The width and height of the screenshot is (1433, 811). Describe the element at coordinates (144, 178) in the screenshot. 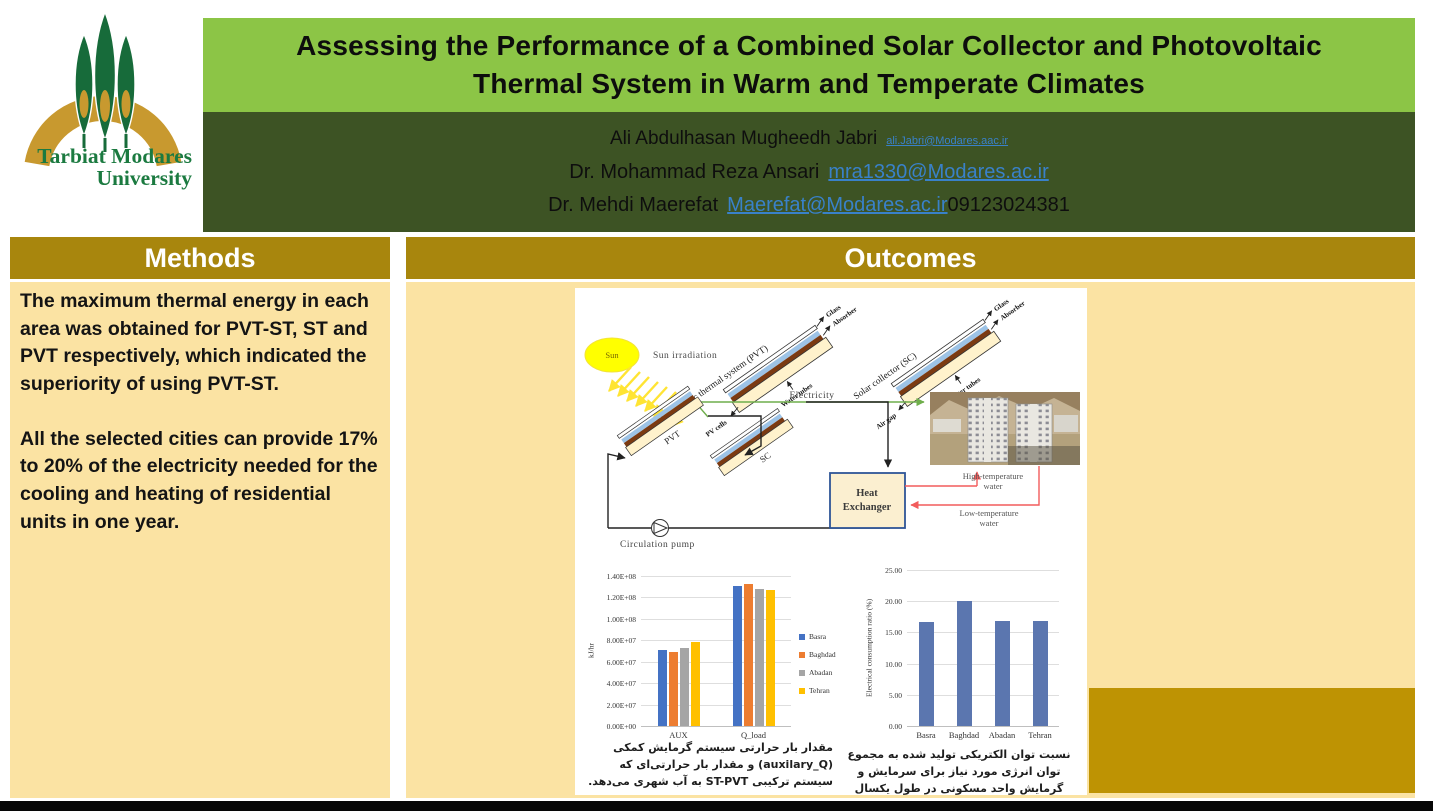

I see `logo-text-line2: University` at that location.